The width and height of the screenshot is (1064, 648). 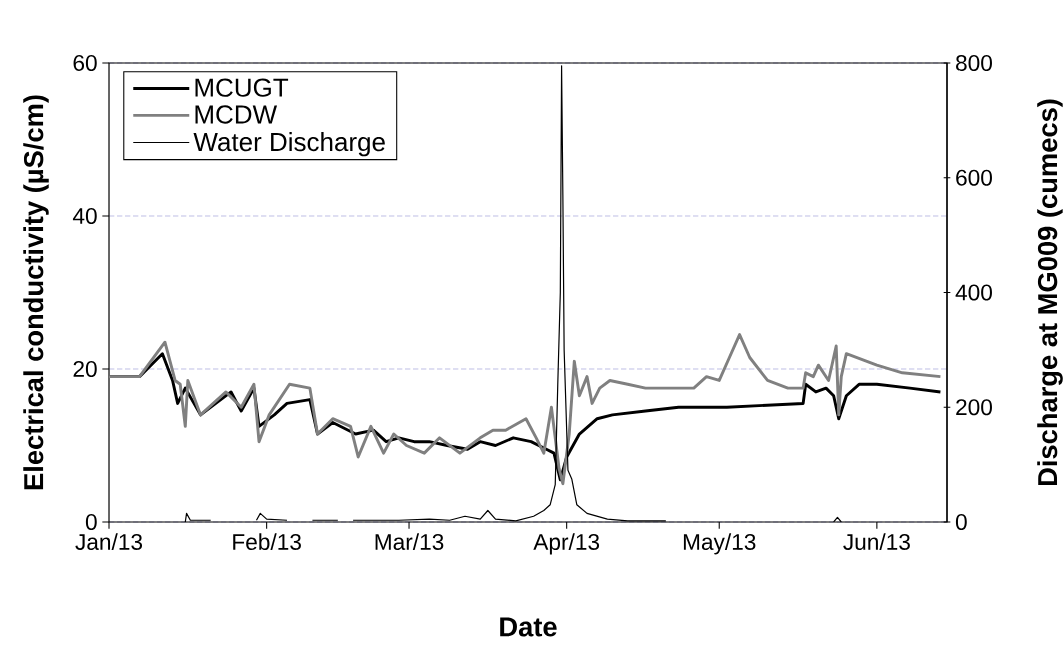 I want to click on y-tick-label: 20, so click(x=85, y=369).